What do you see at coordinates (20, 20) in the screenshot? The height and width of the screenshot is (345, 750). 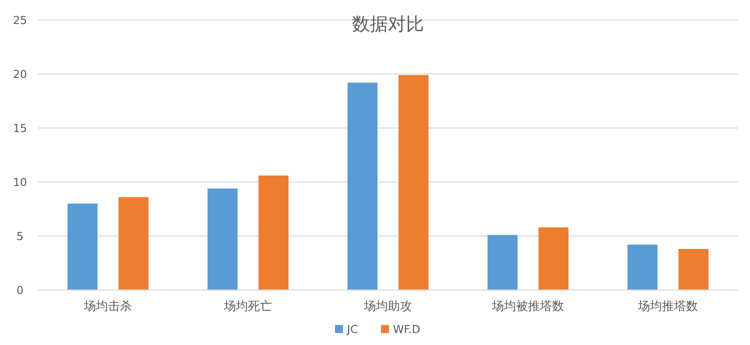 I see `y-tick-label: 25` at bounding box center [20, 20].